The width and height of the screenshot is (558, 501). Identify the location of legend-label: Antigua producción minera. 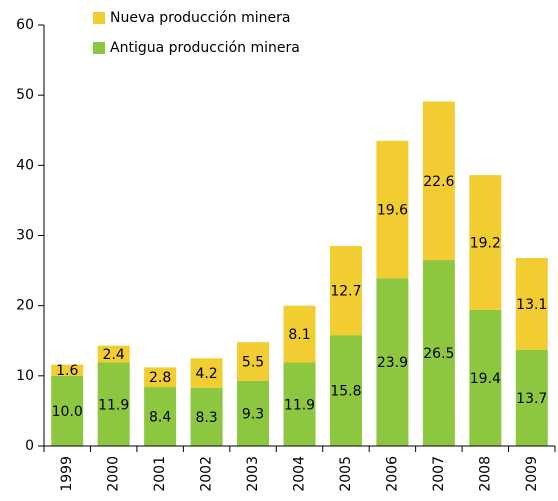
(205, 48).